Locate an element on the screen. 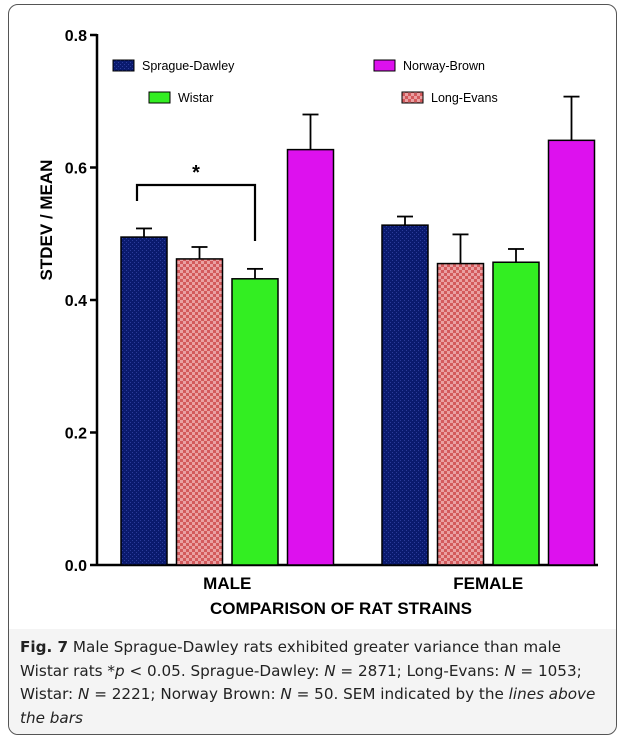 This screenshot has height=740, width=625. caption-n1: = 2871; Long-Evans: is located at coordinates (420, 670).